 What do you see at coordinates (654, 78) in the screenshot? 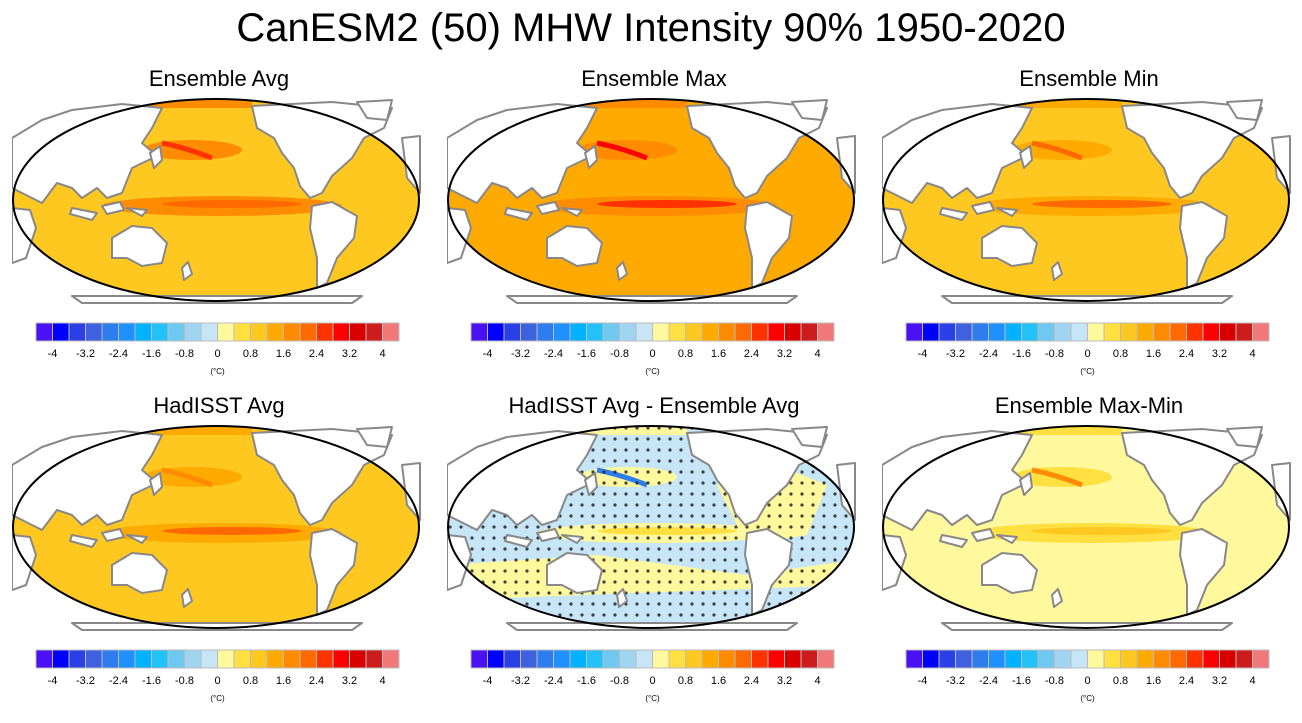
I see `panel-title: Ensemble Max` at bounding box center [654, 78].